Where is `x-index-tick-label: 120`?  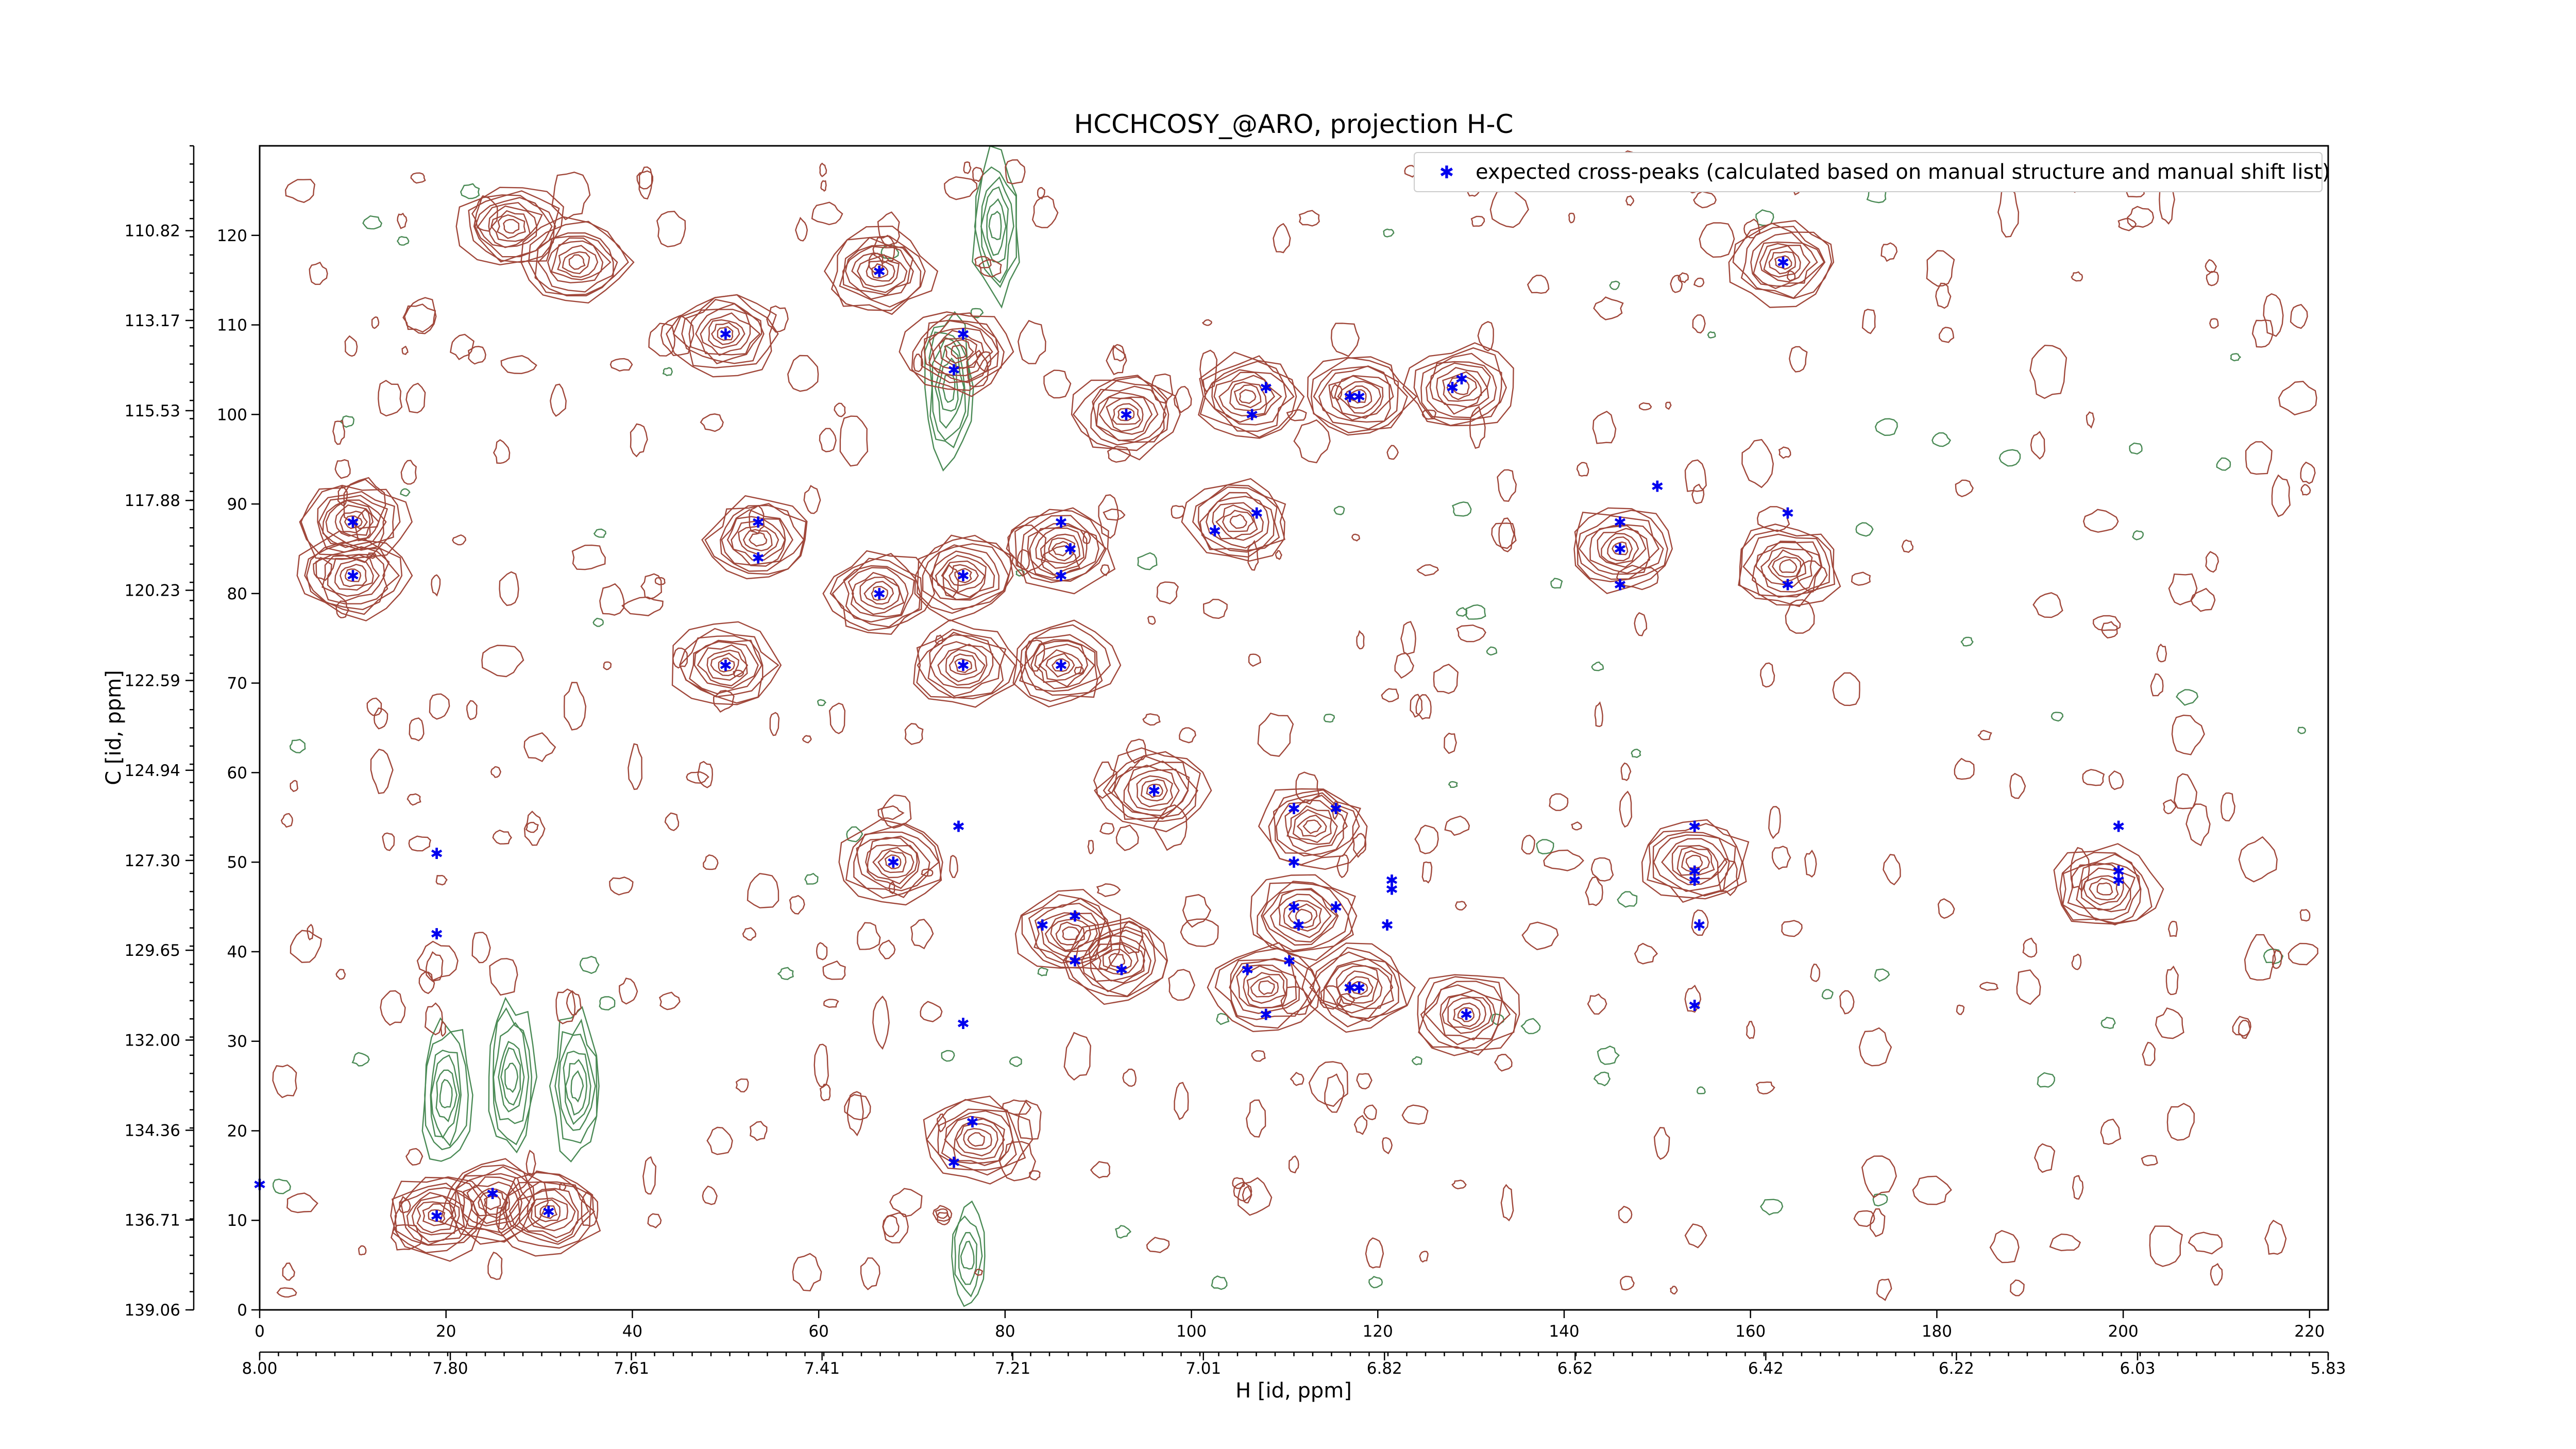
x-index-tick-label: 120 is located at coordinates (1378, 1331).